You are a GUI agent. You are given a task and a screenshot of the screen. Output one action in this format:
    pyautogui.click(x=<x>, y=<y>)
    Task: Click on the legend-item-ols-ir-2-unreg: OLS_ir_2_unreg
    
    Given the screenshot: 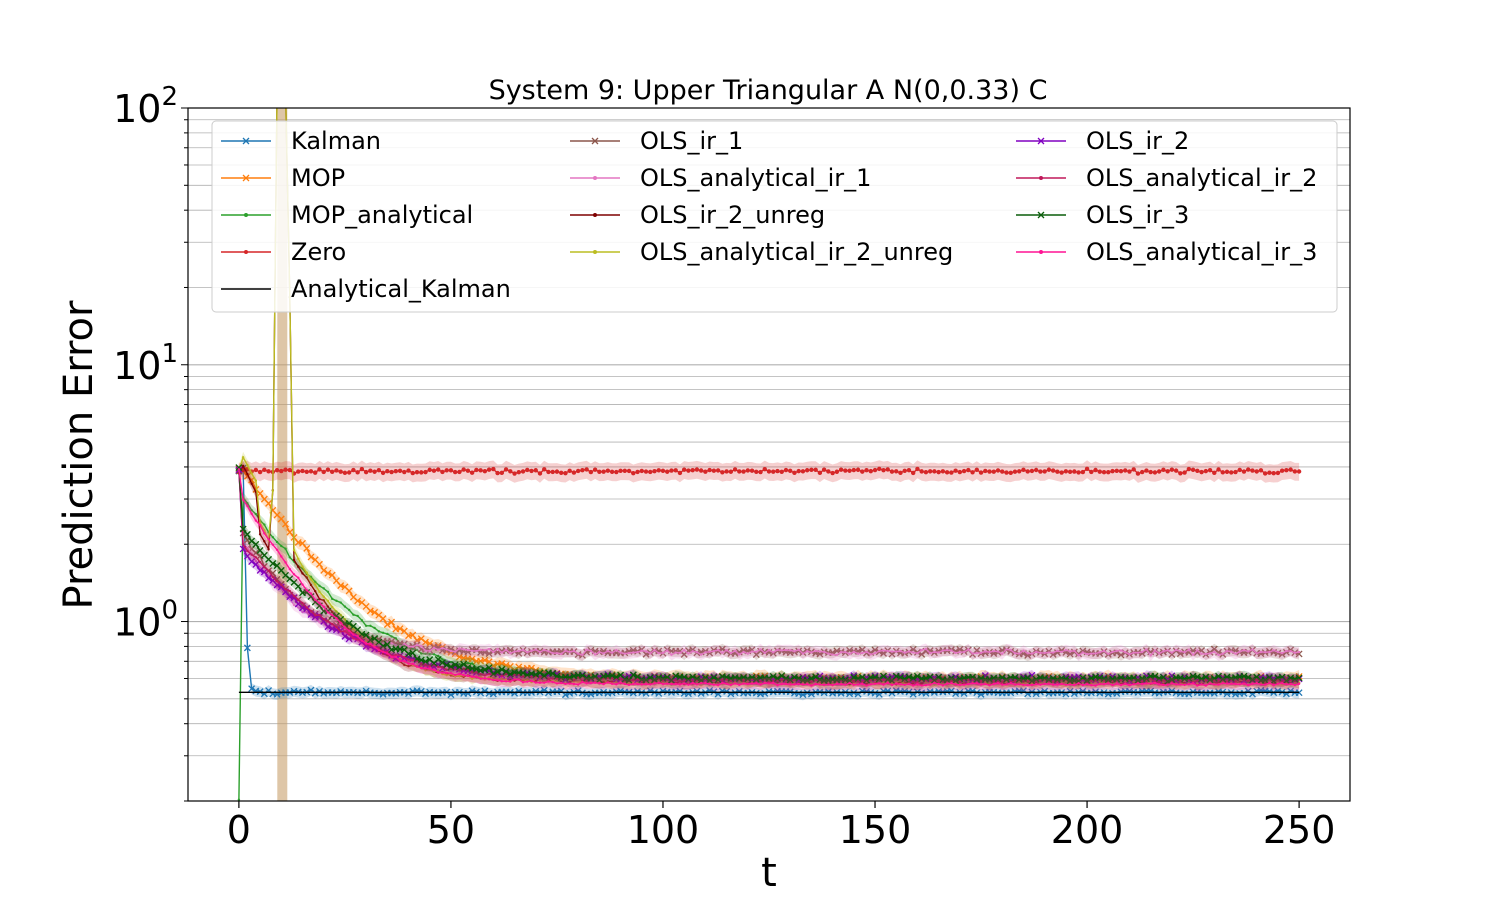 What is the action you would take?
    pyautogui.click(x=697, y=215)
    